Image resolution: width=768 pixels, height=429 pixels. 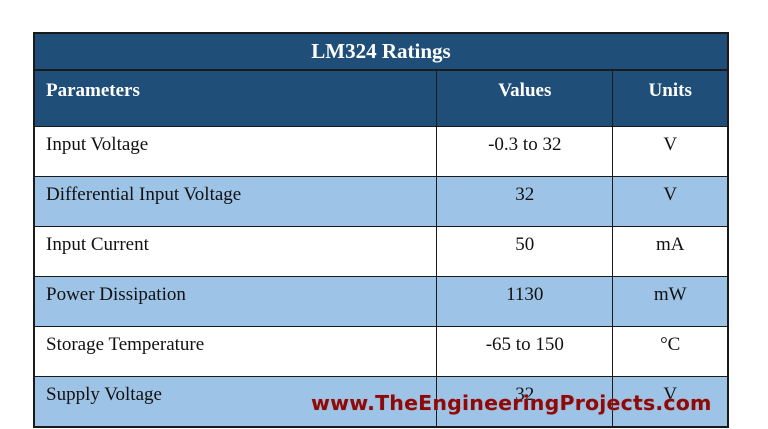 I want to click on table-row: Supply Voltage 32 V, so click(x=381, y=402).